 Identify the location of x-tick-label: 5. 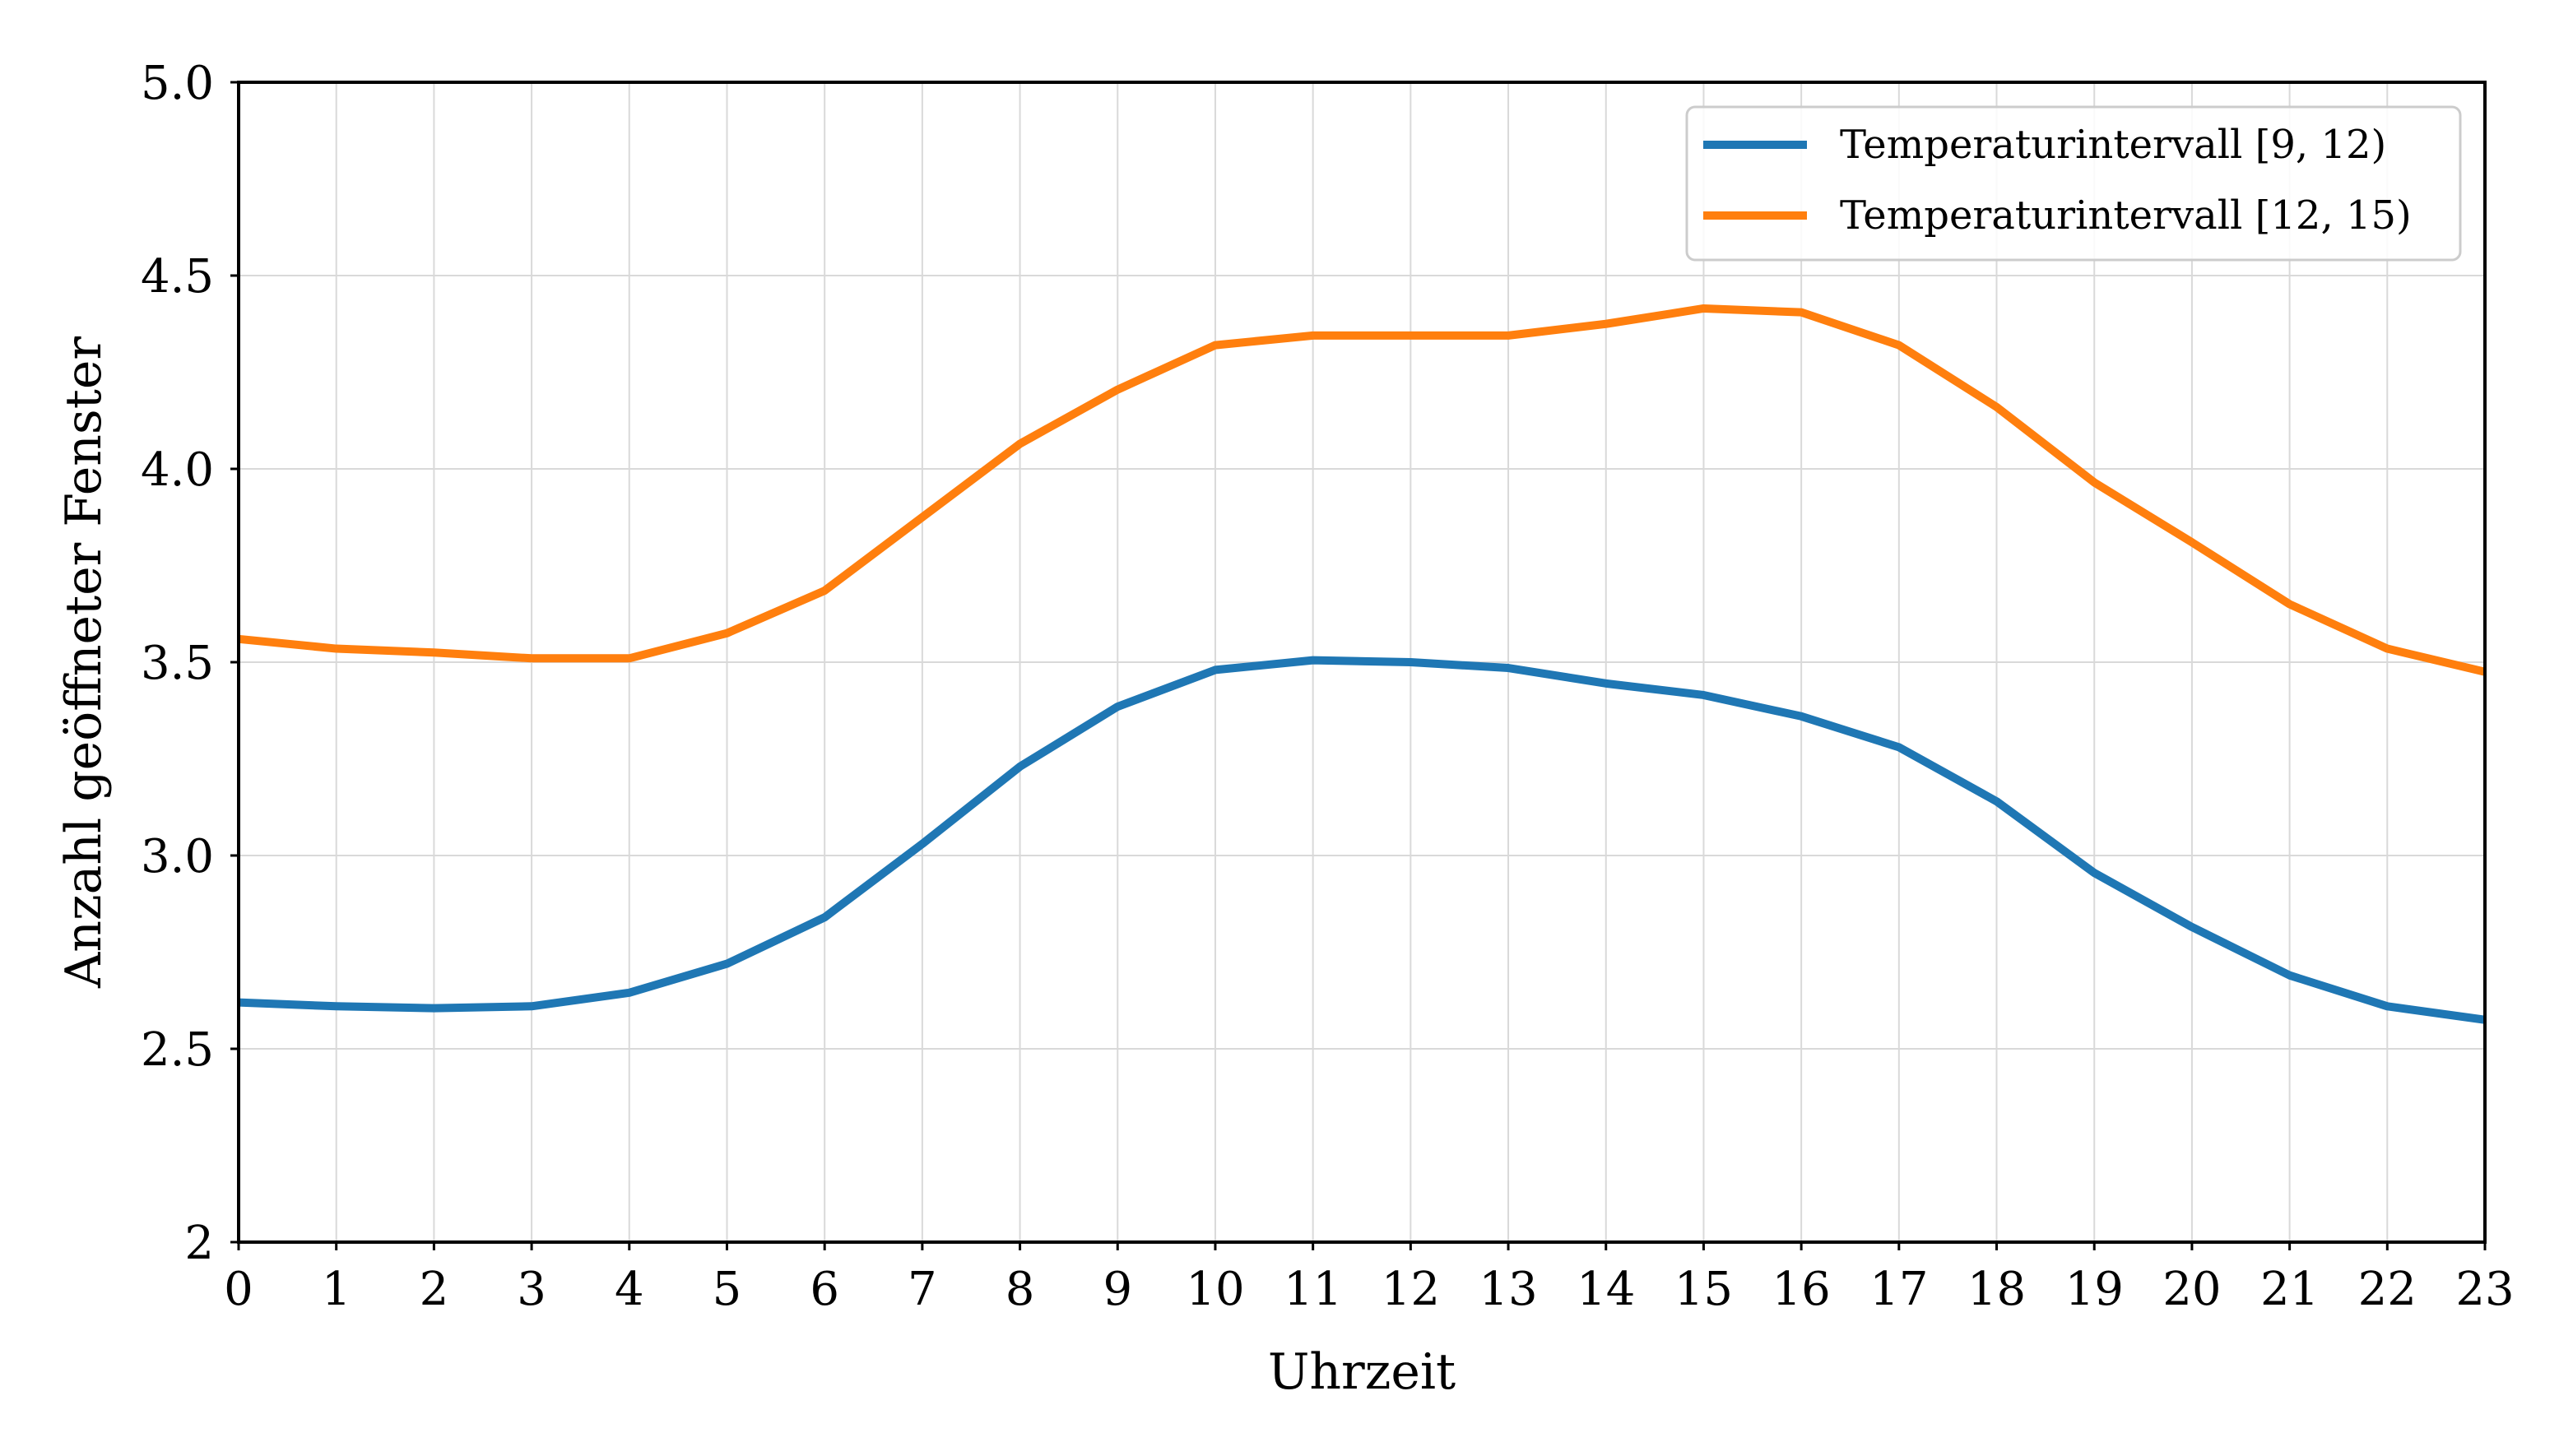
(727, 1289).